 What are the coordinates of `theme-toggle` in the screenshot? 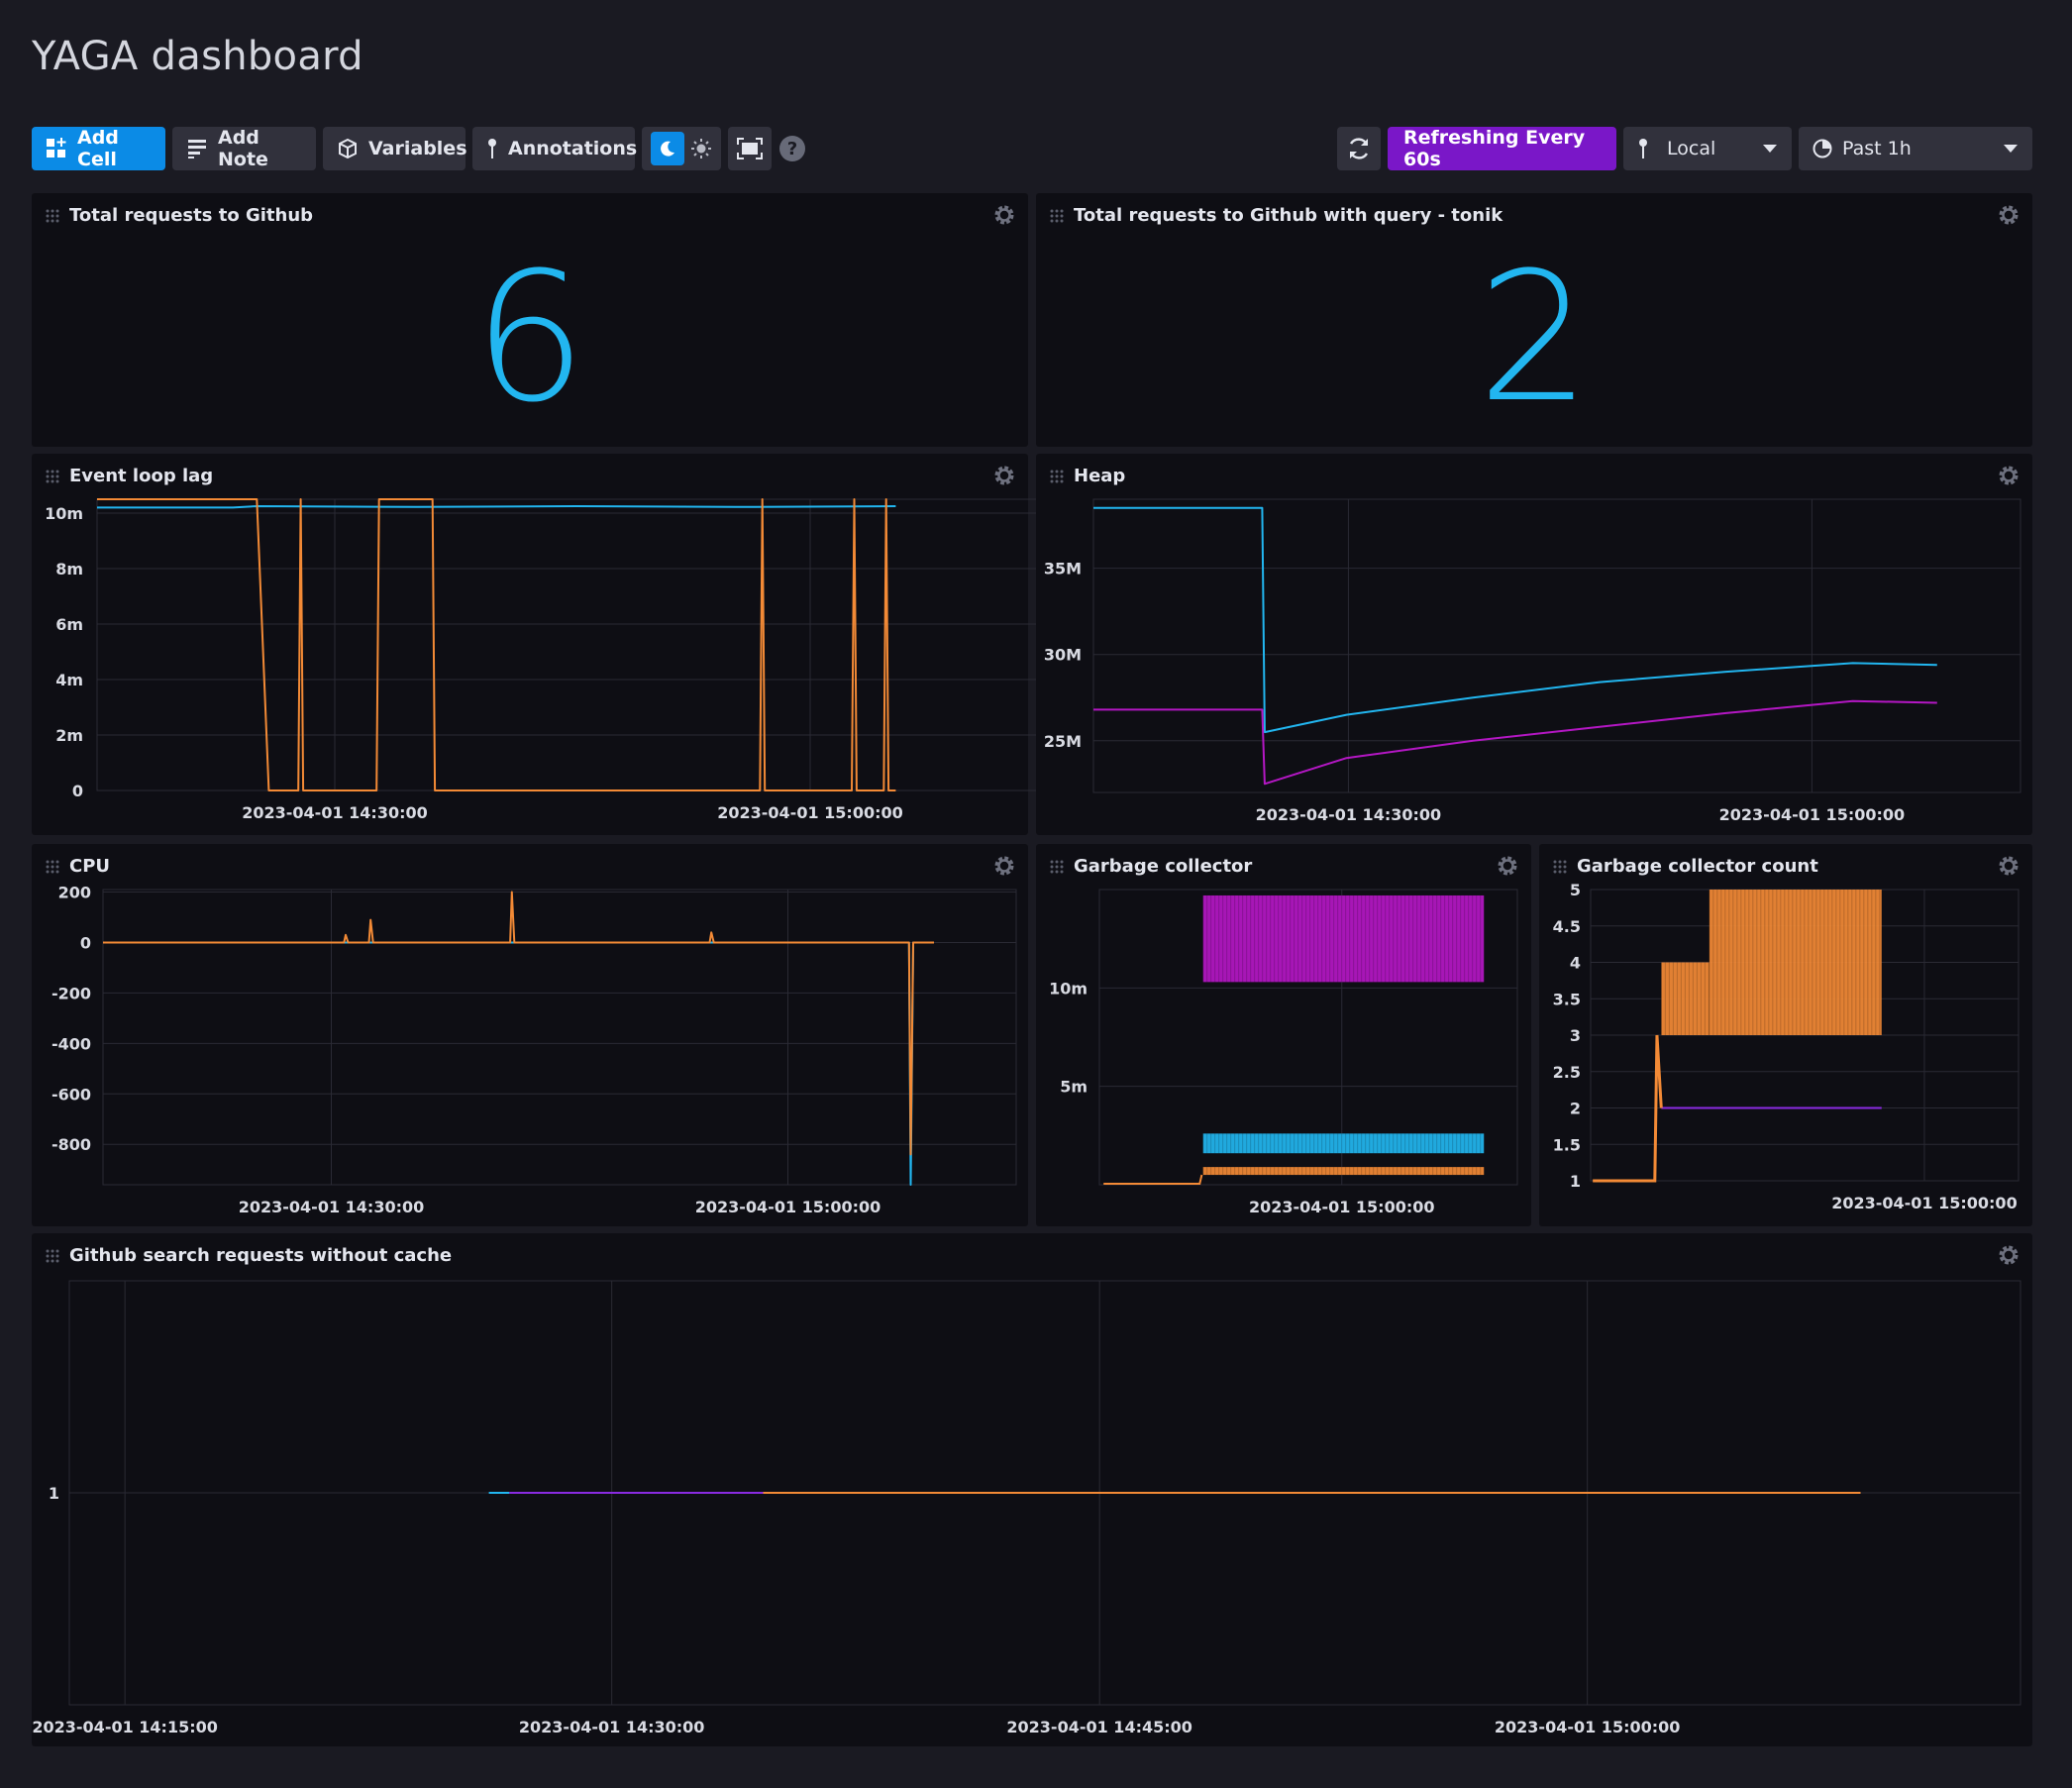 It's located at (682, 148).